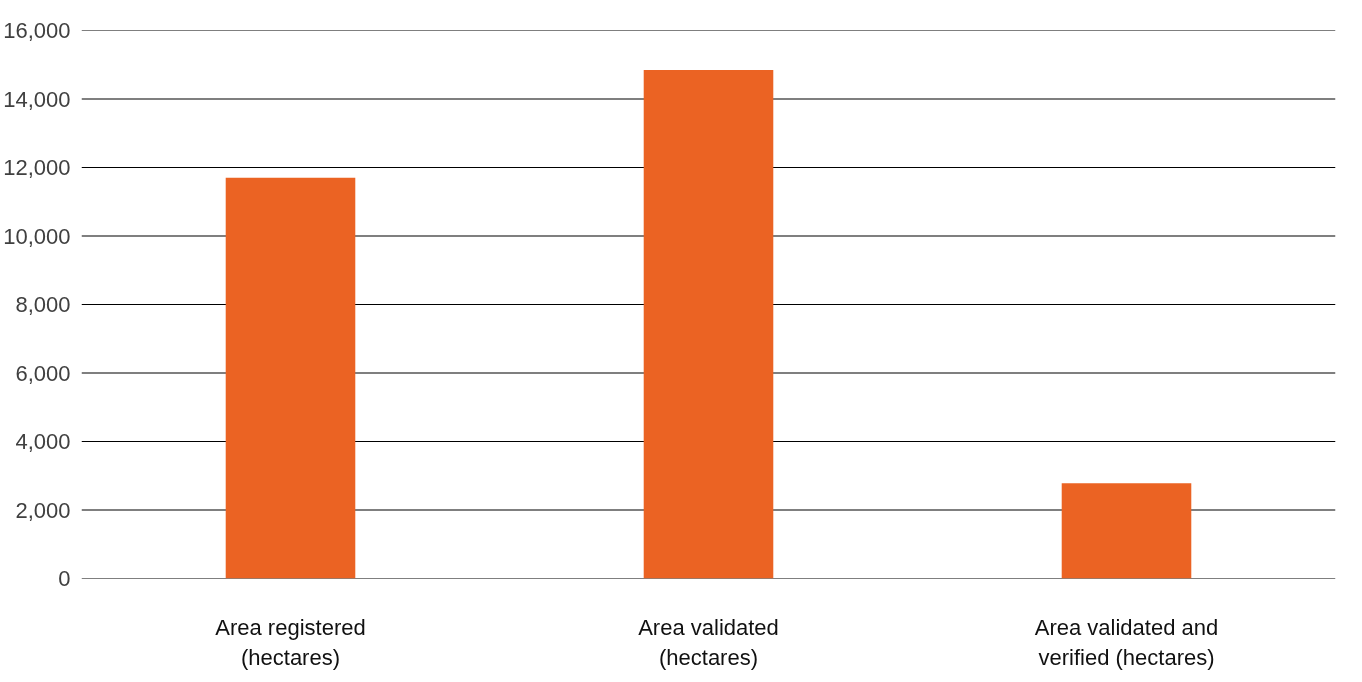 The width and height of the screenshot is (1362, 682). What do you see at coordinates (37, 30) in the screenshot?
I see `y-tick-label: 16,000` at bounding box center [37, 30].